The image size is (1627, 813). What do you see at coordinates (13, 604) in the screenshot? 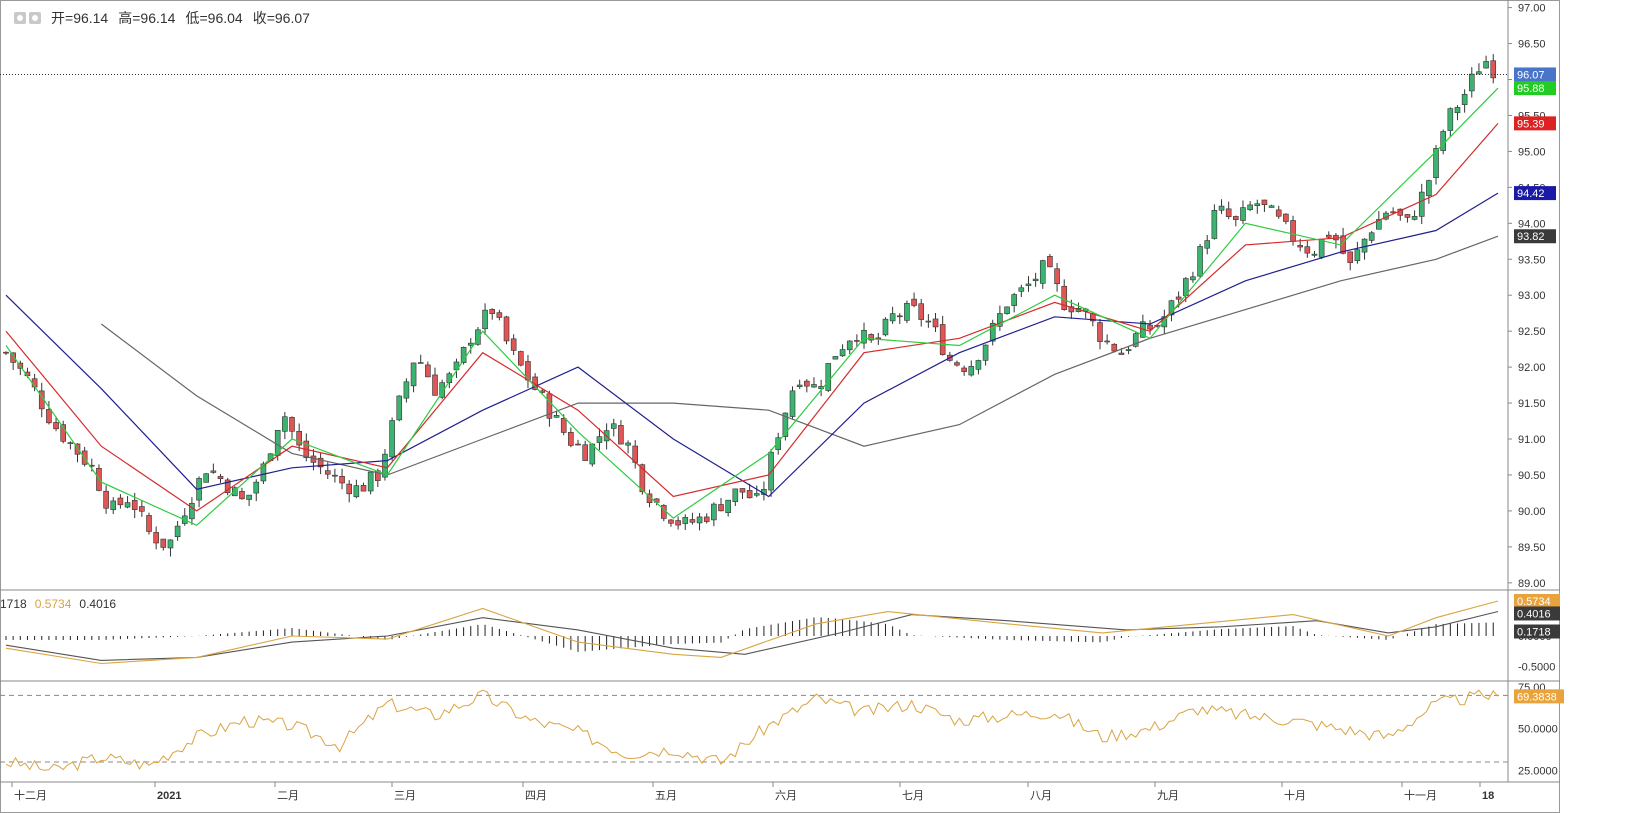
I see `macd-legend-hist: 1718` at bounding box center [13, 604].